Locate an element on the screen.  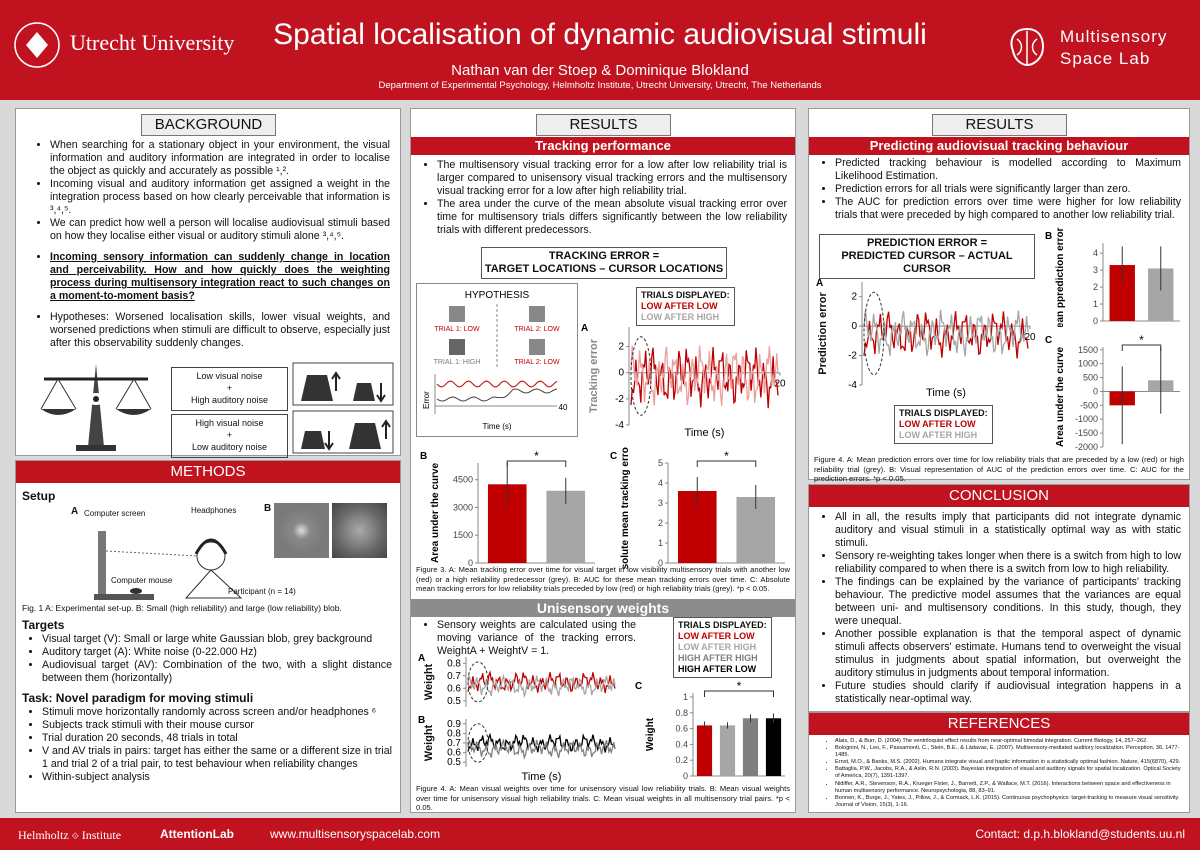
y-tick-label: 0.6 is located at coordinates (681, 729).